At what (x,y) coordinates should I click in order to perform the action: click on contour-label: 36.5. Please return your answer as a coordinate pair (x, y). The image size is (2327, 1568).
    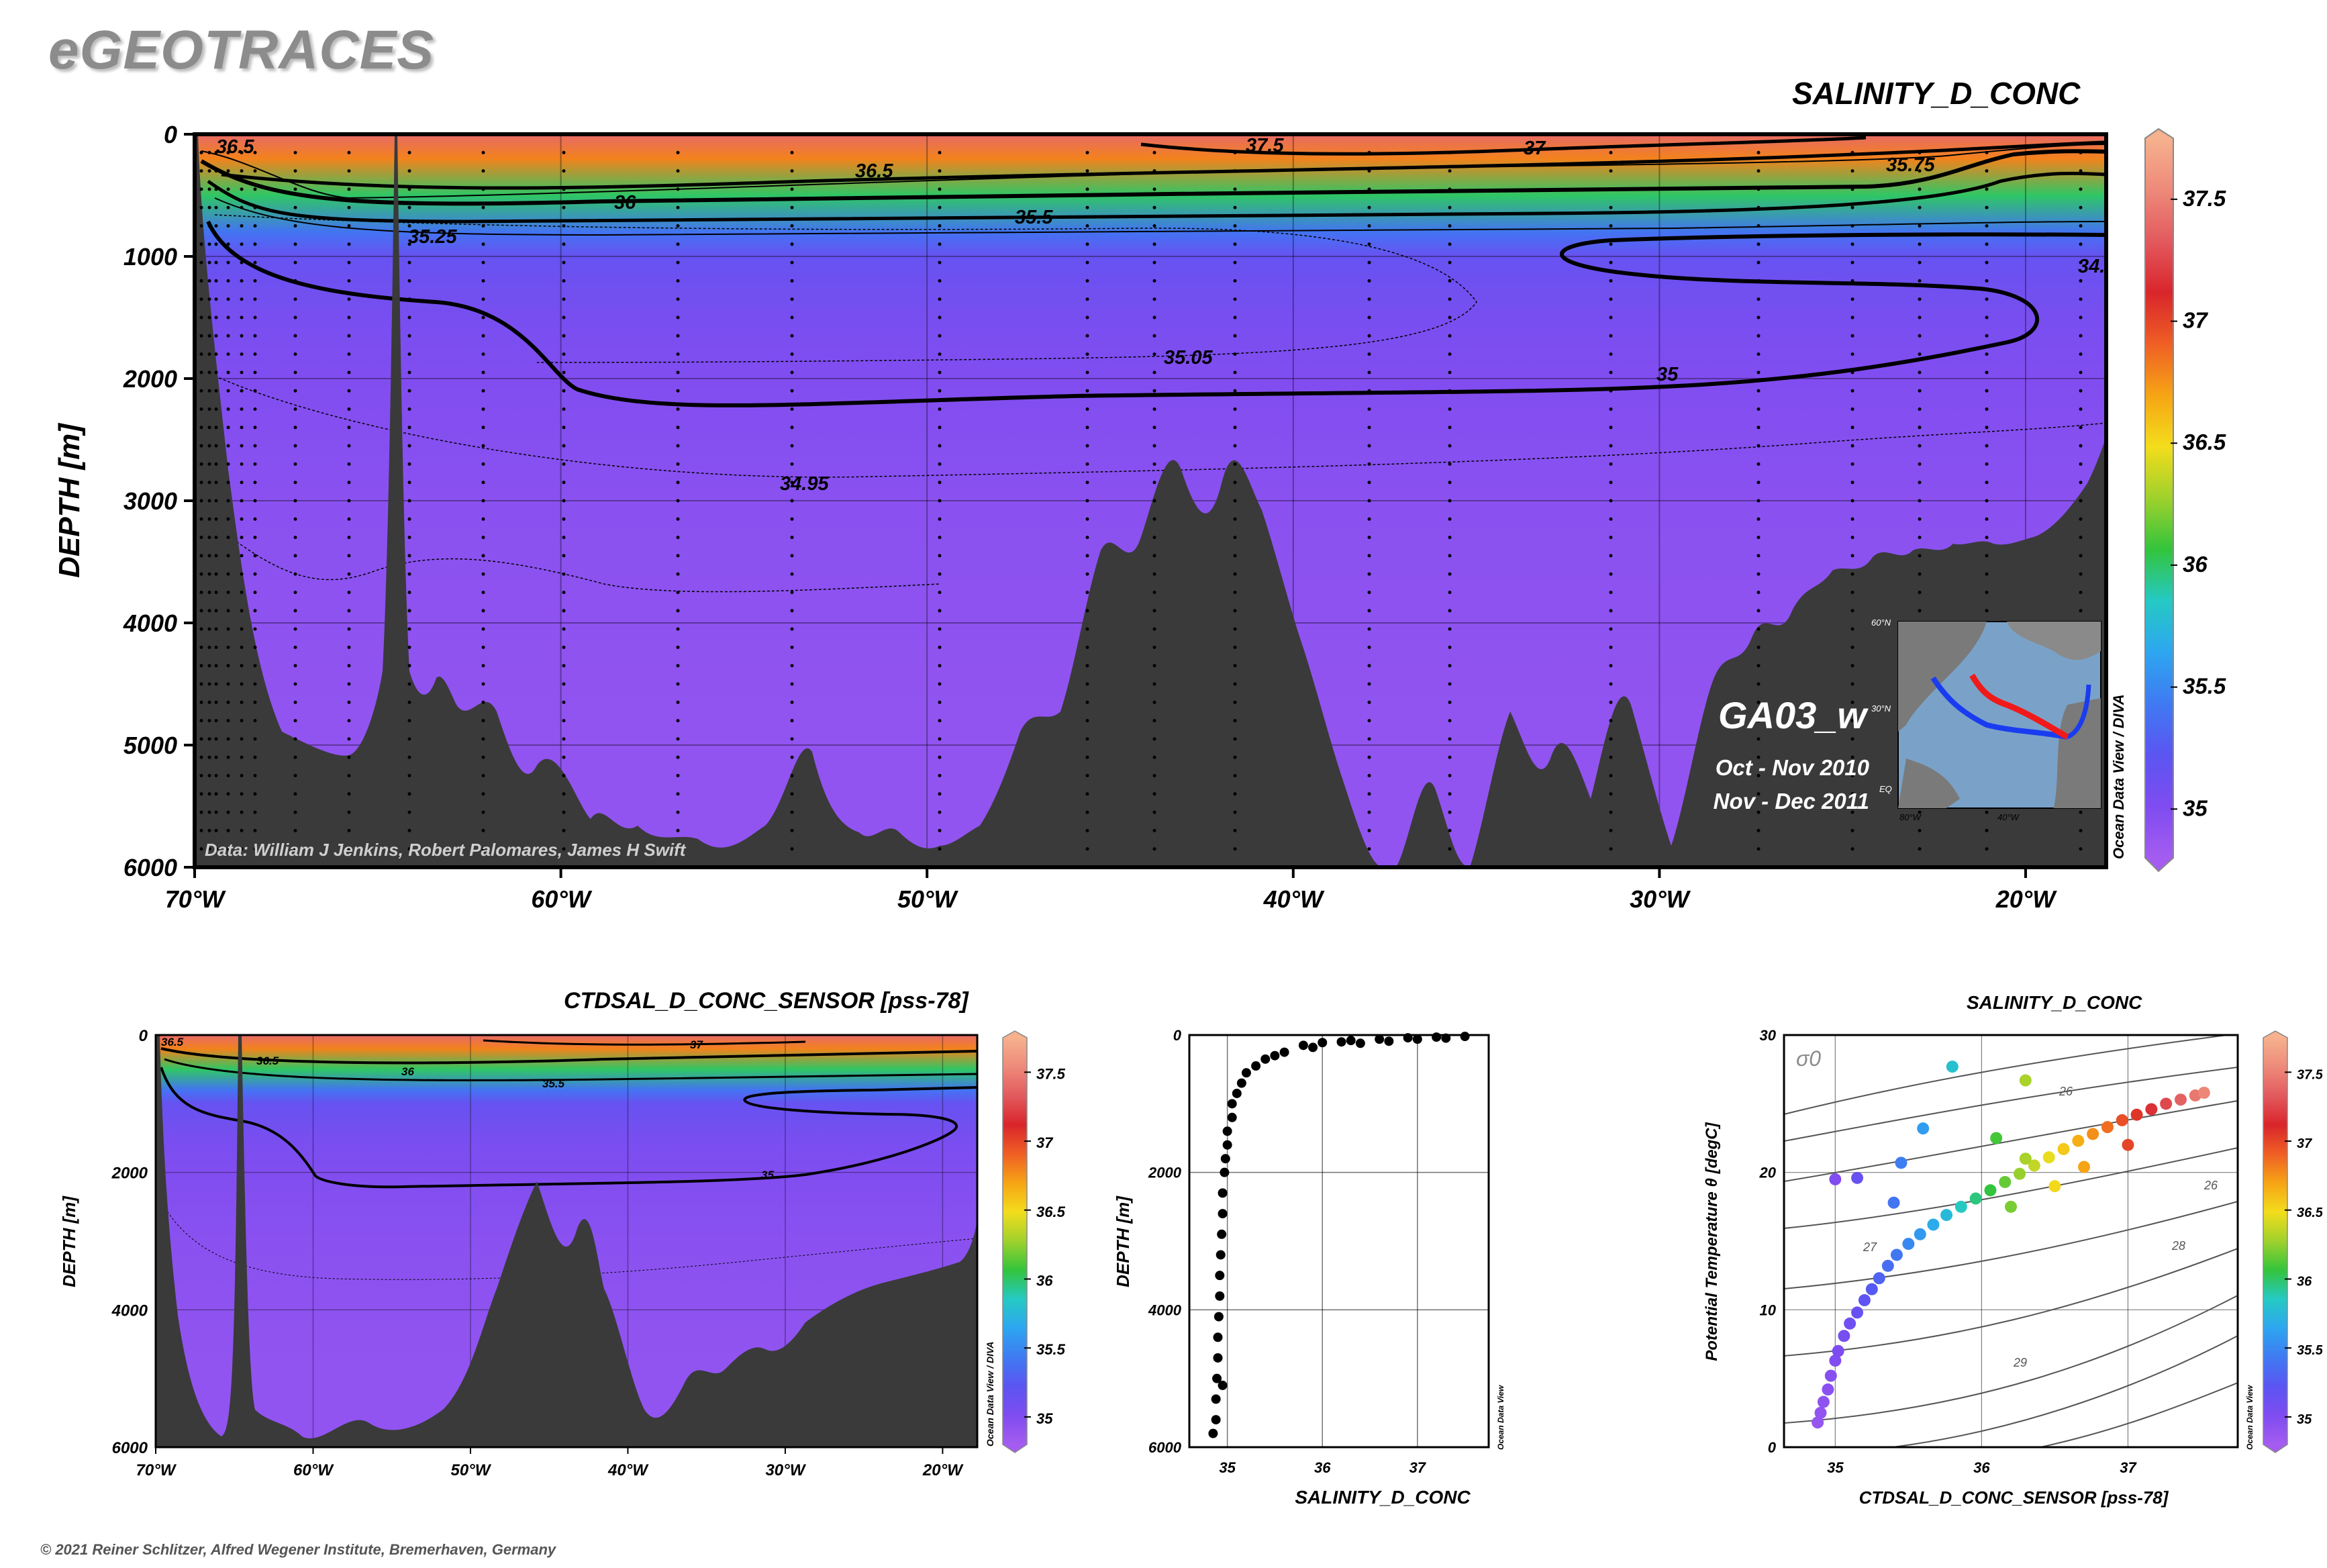
    Looking at the image, I should click on (874, 171).